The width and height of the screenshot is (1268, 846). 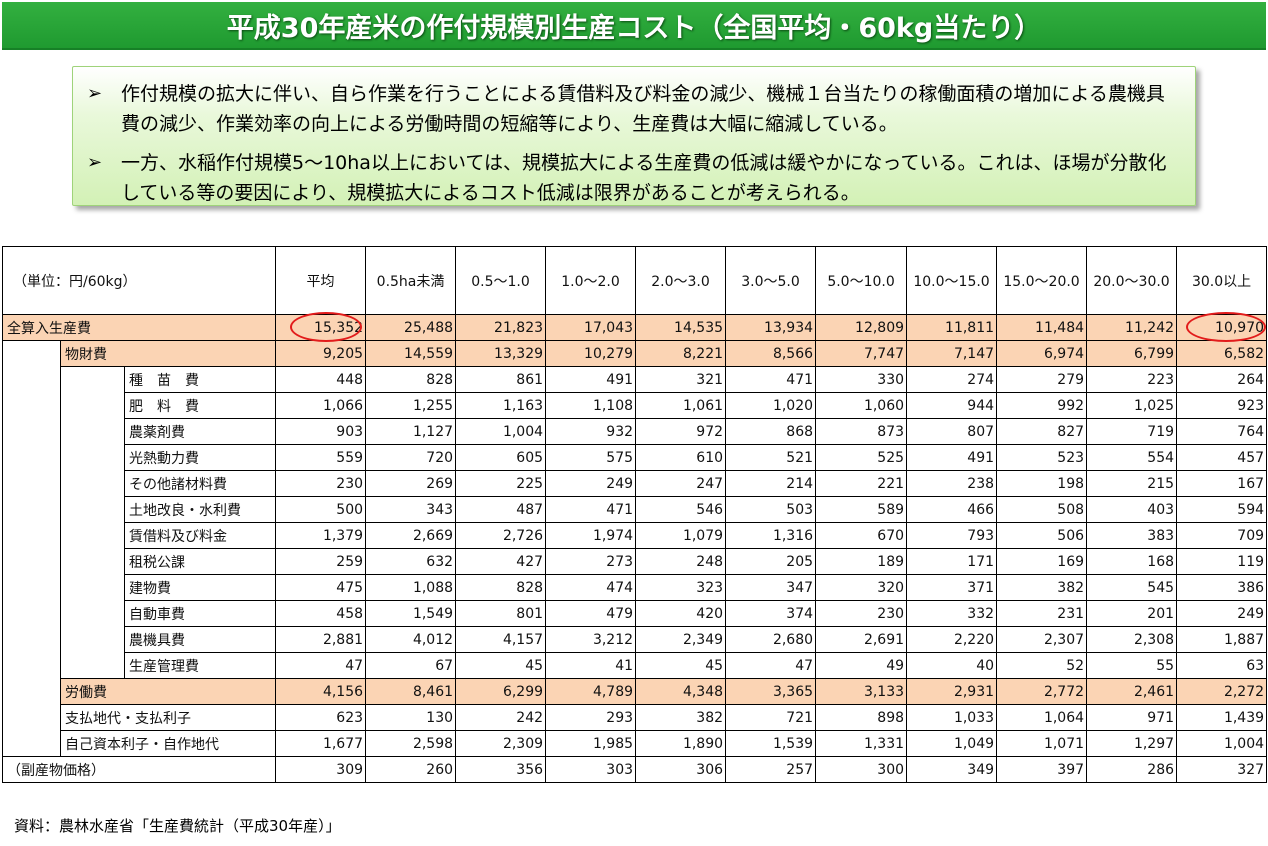 I want to click on value-cell: 793, so click(x=952, y=535).